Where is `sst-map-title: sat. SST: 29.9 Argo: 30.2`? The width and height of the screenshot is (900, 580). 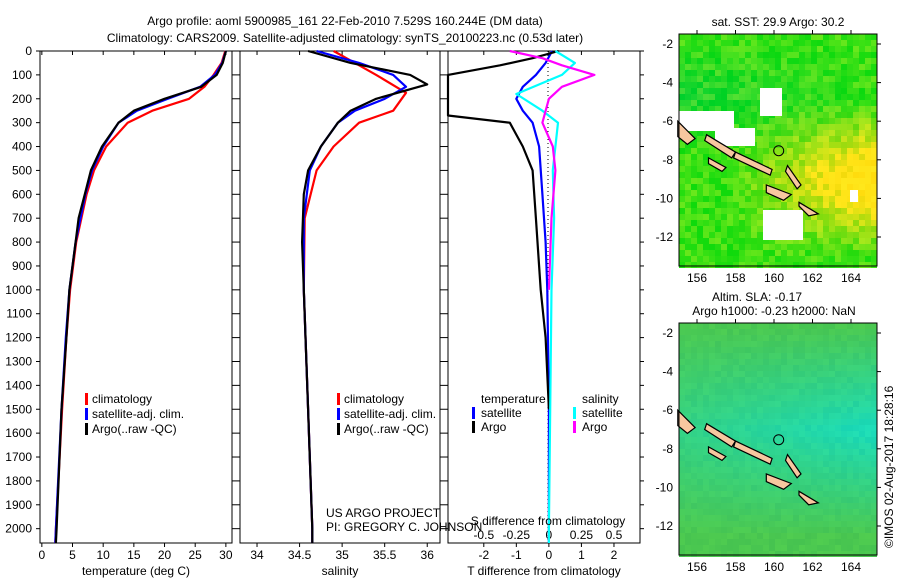 sst-map-title: sat. SST: 29.9 Argo: 30.2 is located at coordinates (778, 22).